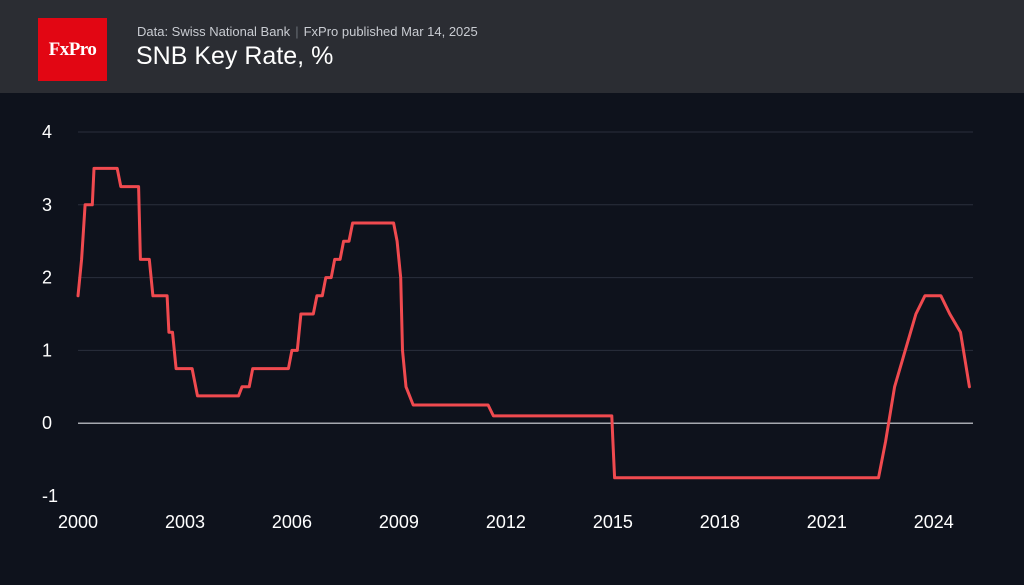 The image size is (1024, 585). What do you see at coordinates (47, 350) in the screenshot?
I see `y-tick-label: 1` at bounding box center [47, 350].